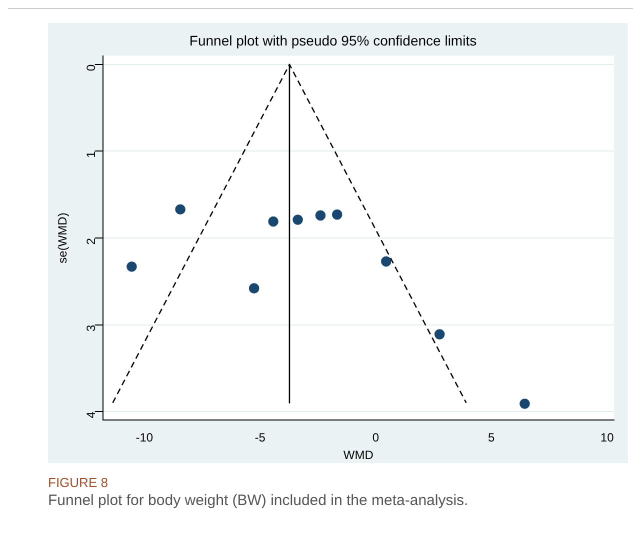 This screenshot has width=641, height=542. I want to click on x-tick-label: 5, so click(492, 437).